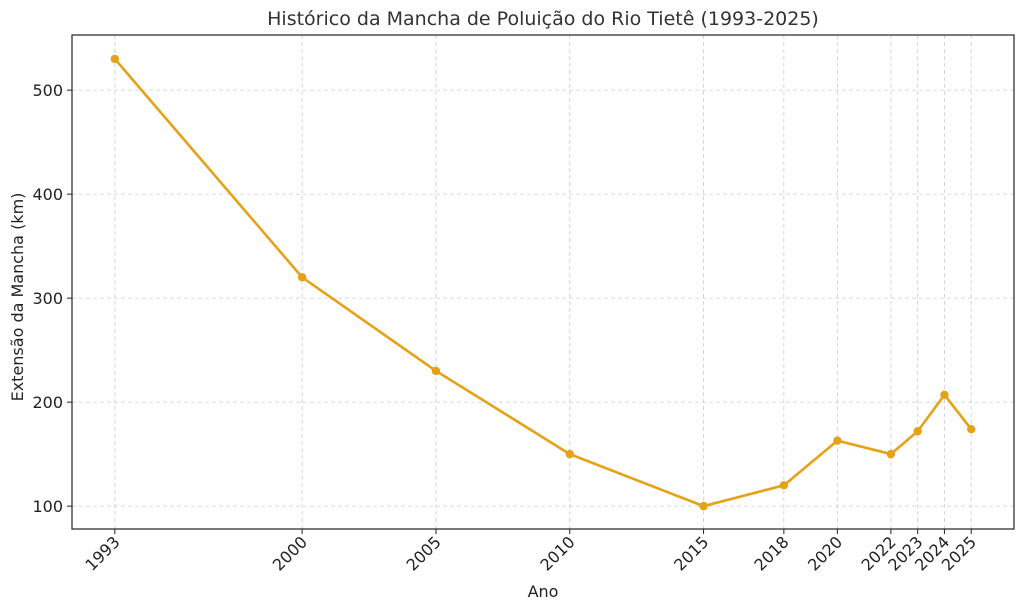 The height and width of the screenshot is (611, 1024). What do you see at coordinates (47, 194) in the screenshot?
I see `y-tick-label: 400` at bounding box center [47, 194].